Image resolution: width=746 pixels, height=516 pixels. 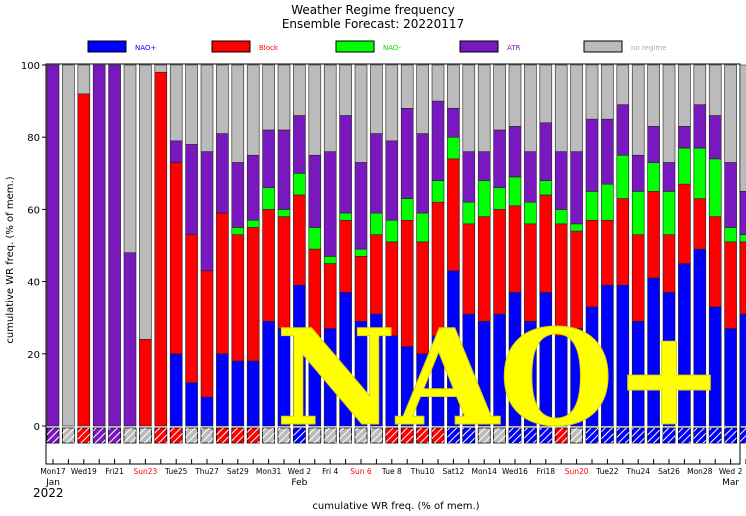 What do you see at coordinates (373, 10) in the screenshot?
I see `chart-title: Weather Regime frequency` at bounding box center [373, 10].